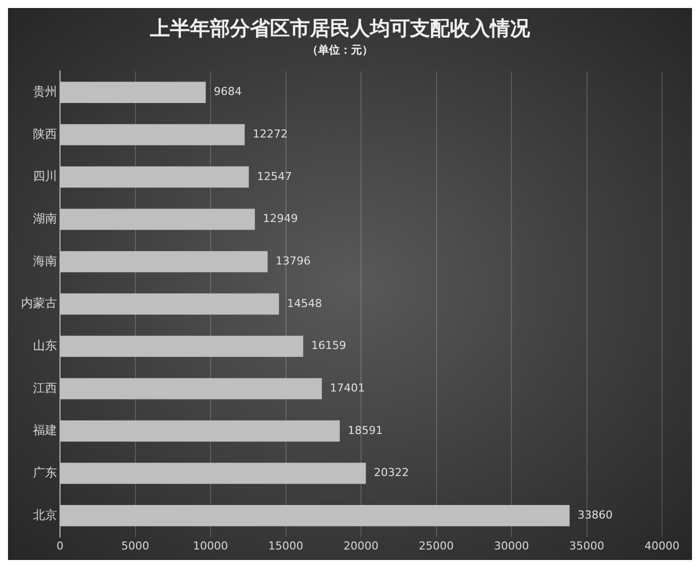  Describe the element at coordinates (45, 176) in the screenshot. I see `y-tick-label: 四川` at that location.